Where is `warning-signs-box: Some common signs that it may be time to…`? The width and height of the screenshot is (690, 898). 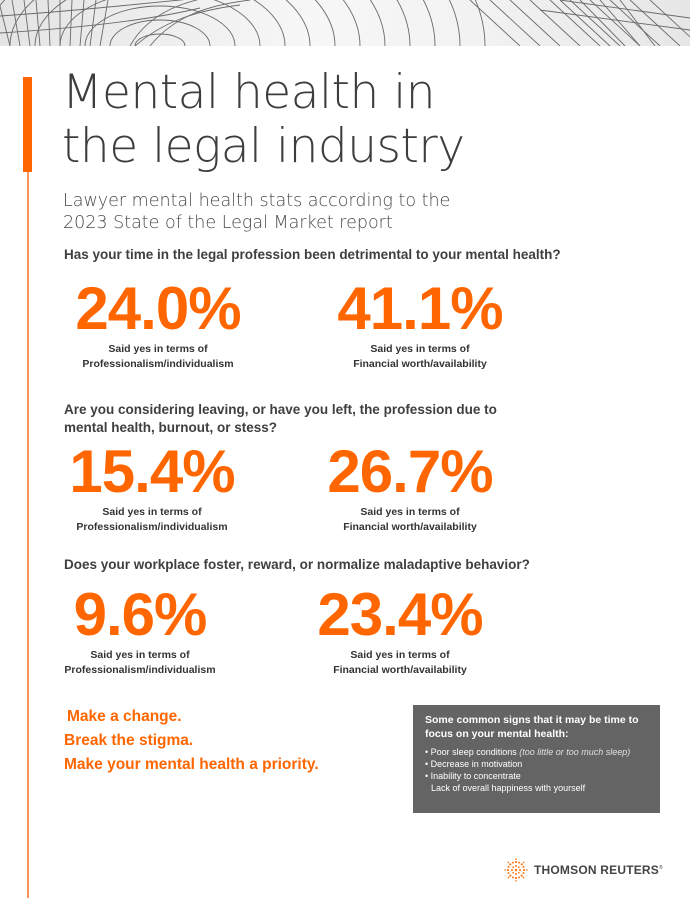 warning-signs-box: Some common signs that it may be time to… is located at coordinates (536, 759).